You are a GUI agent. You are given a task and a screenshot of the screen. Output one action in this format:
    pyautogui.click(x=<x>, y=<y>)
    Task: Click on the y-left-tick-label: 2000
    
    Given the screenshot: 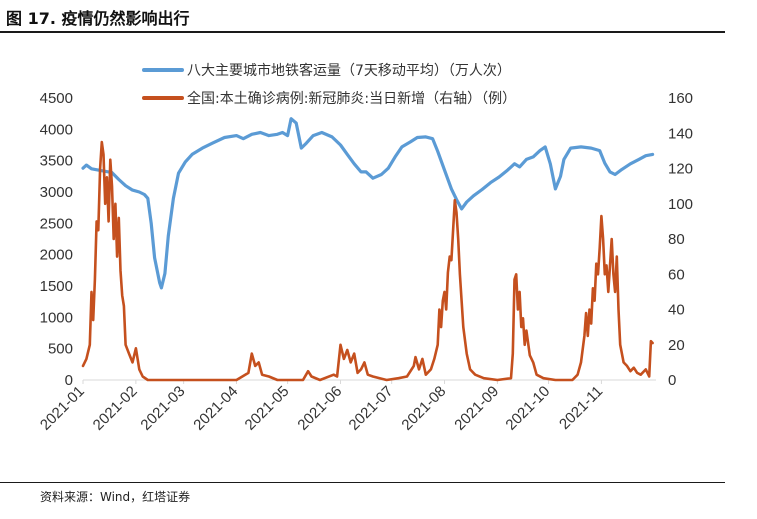 What is the action you would take?
    pyautogui.click(x=56, y=255)
    